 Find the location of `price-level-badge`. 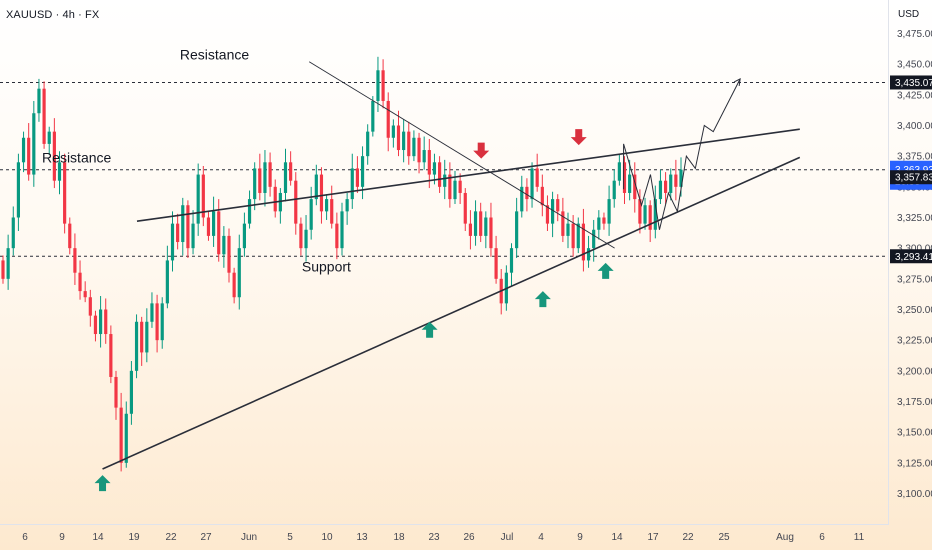

price-level-badge is located at coordinates (911, 177).